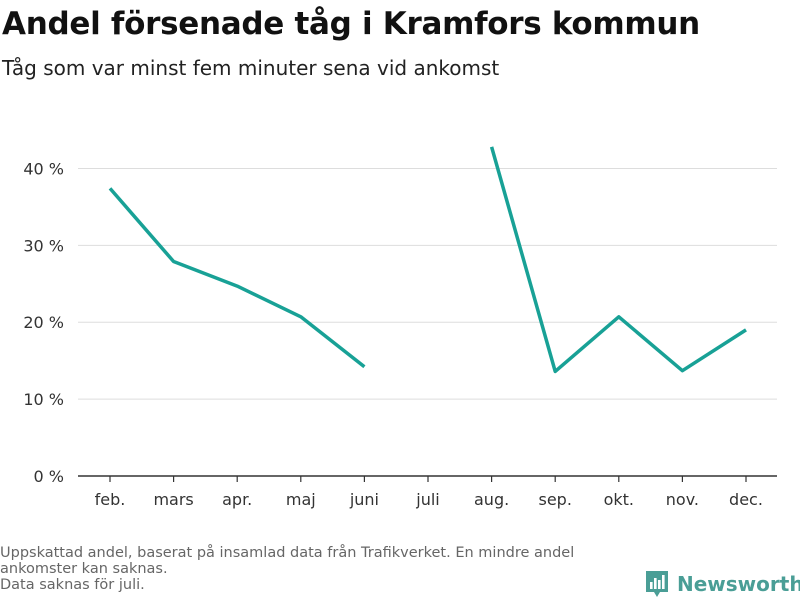 The image size is (800, 600). Describe the element at coordinates (173, 499) in the screenshot. I see `x-tick-label: mars` at that location.